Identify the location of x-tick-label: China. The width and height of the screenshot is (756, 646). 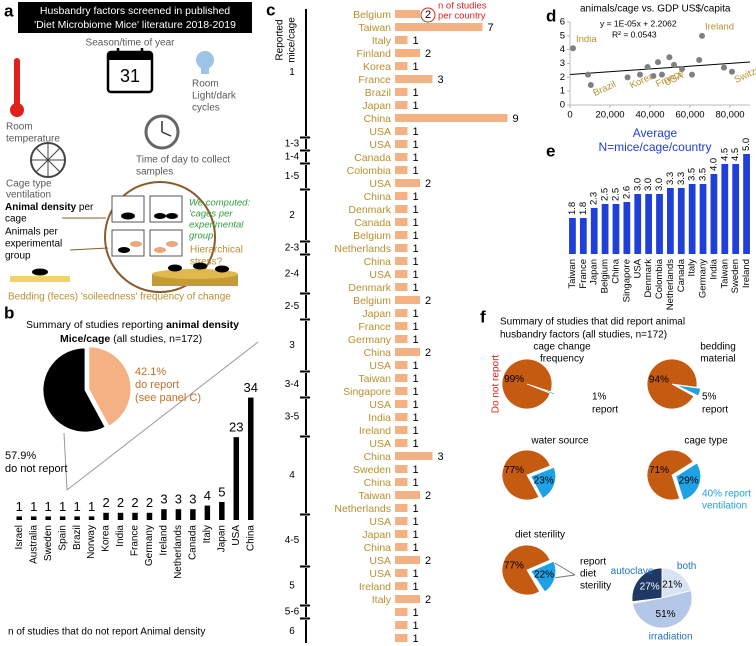
(615, 271).